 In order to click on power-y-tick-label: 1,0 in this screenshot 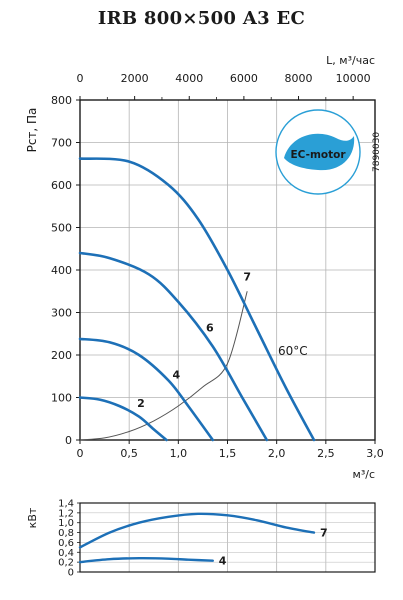, I will do `click(66, 523)`.